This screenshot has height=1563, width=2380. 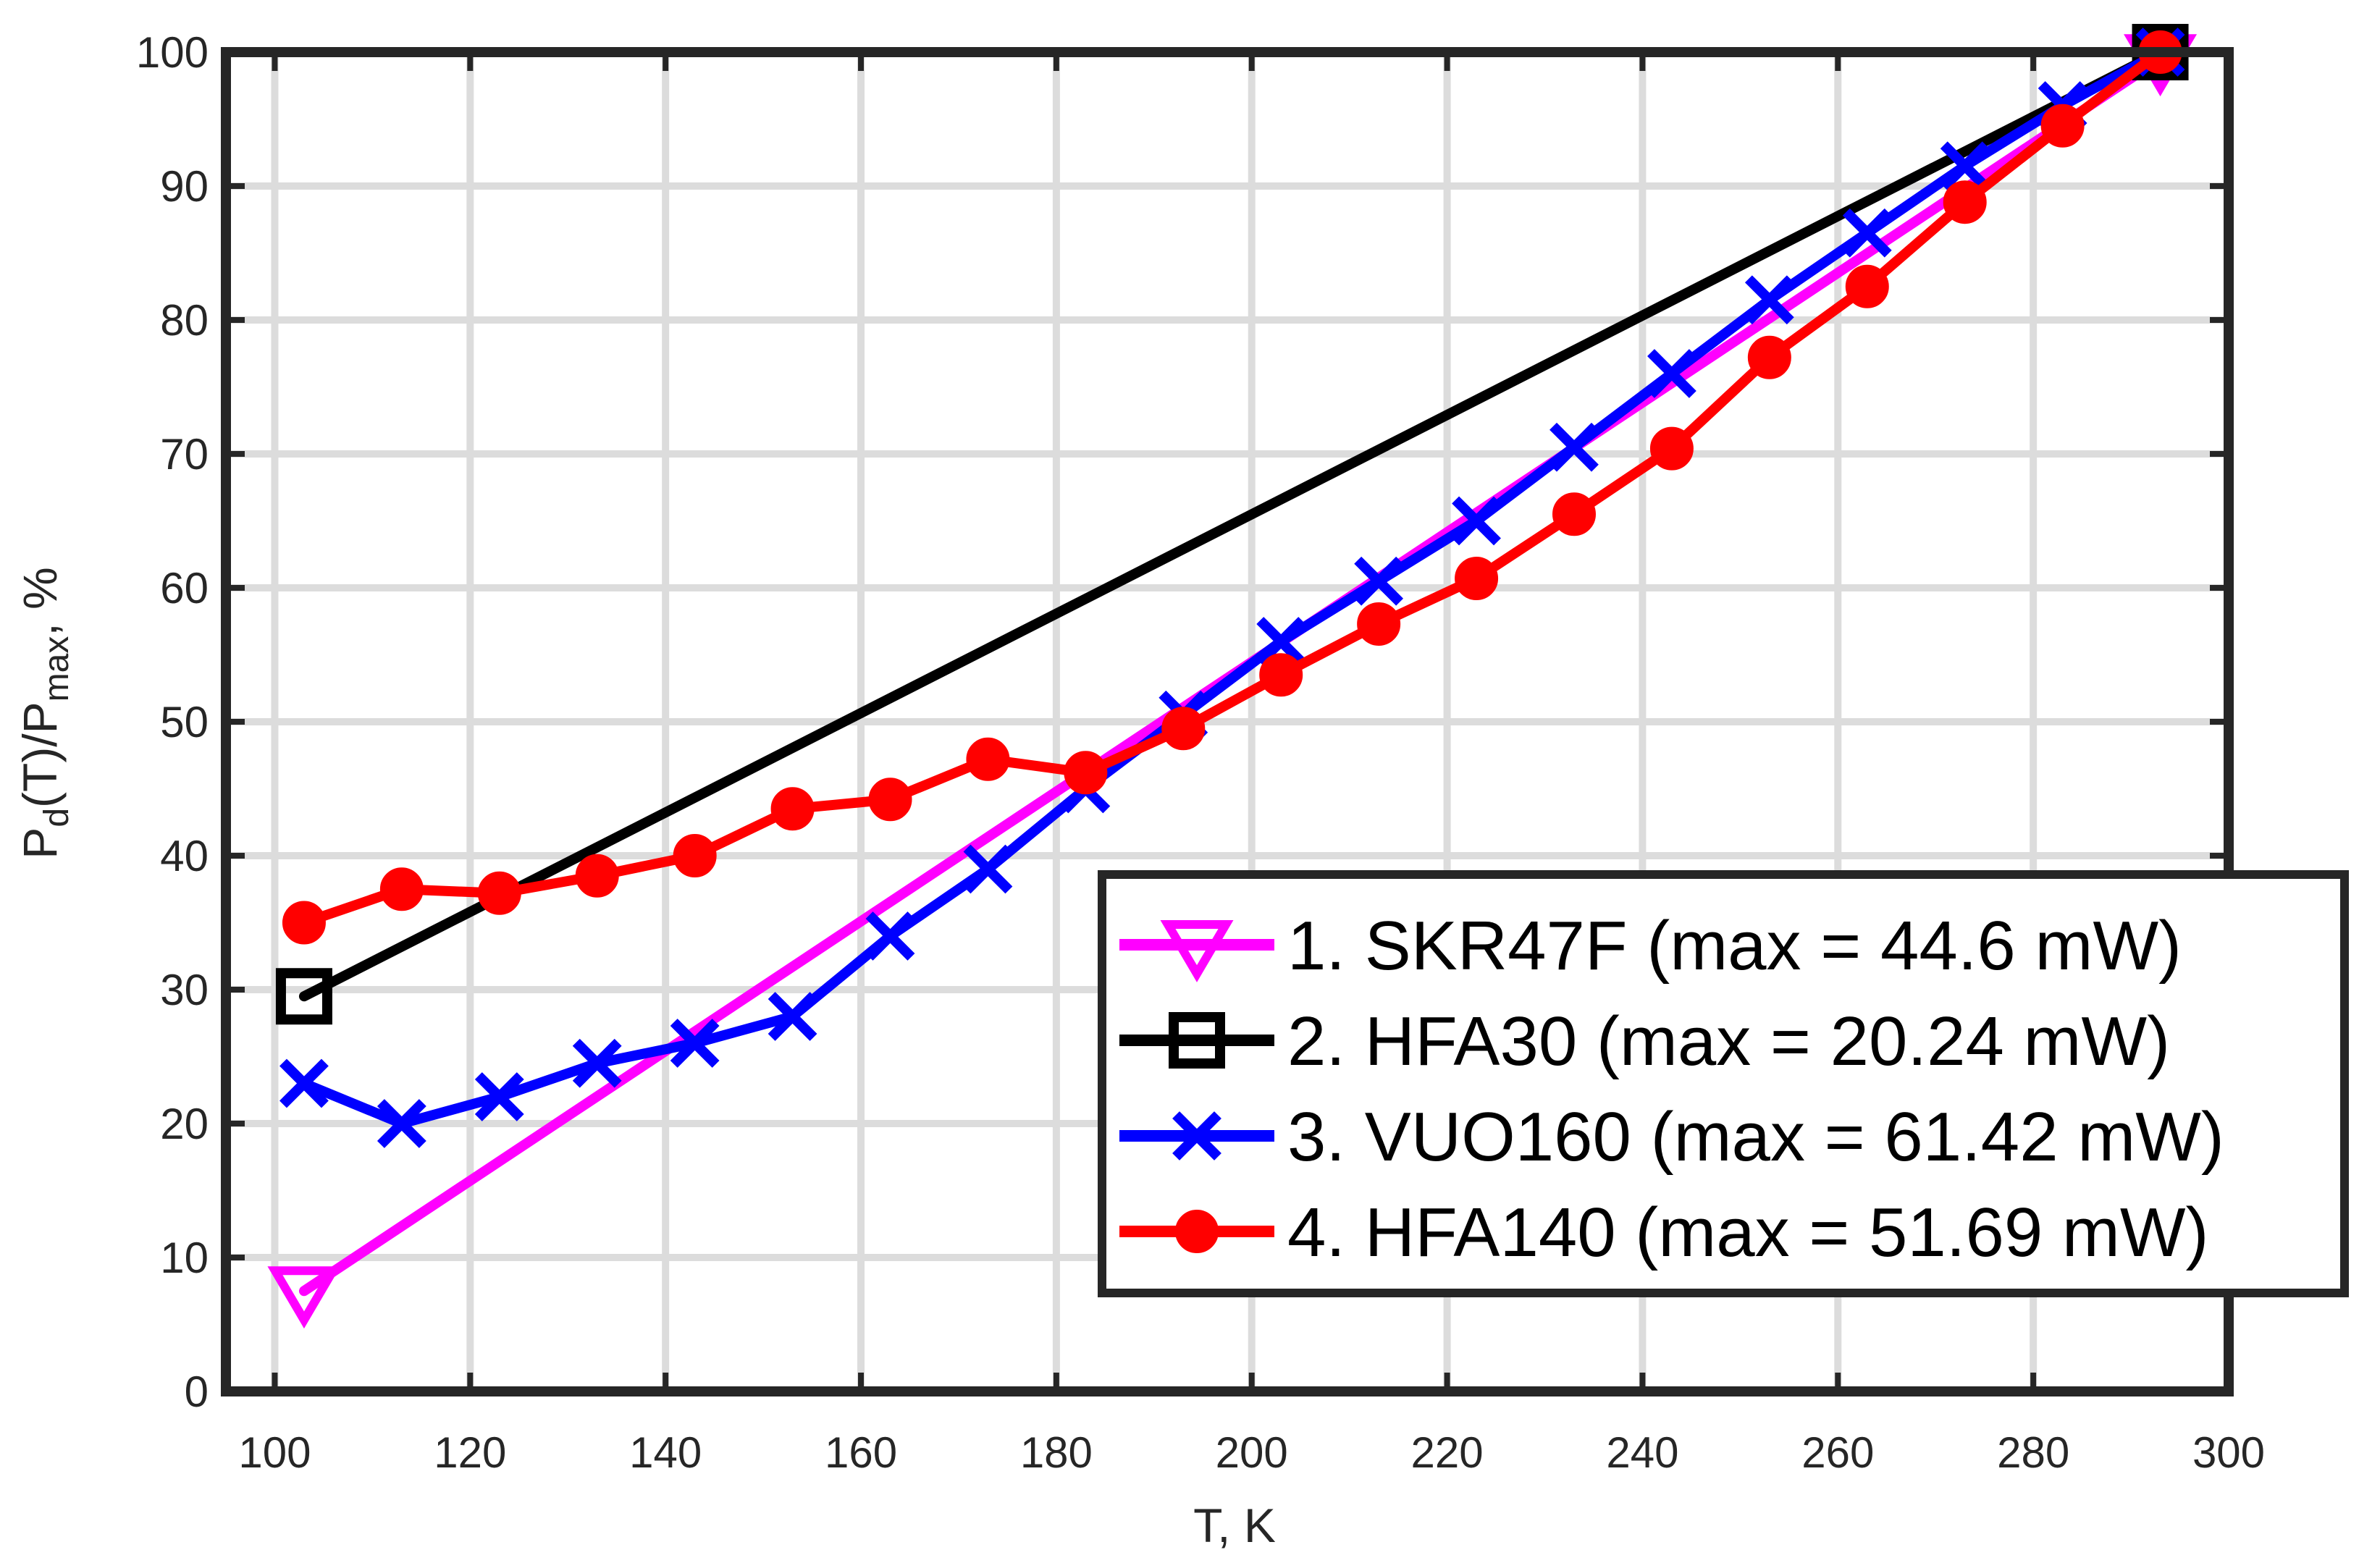 I want to click on x-tick-label: 240, so click(x=1642, y=1452).